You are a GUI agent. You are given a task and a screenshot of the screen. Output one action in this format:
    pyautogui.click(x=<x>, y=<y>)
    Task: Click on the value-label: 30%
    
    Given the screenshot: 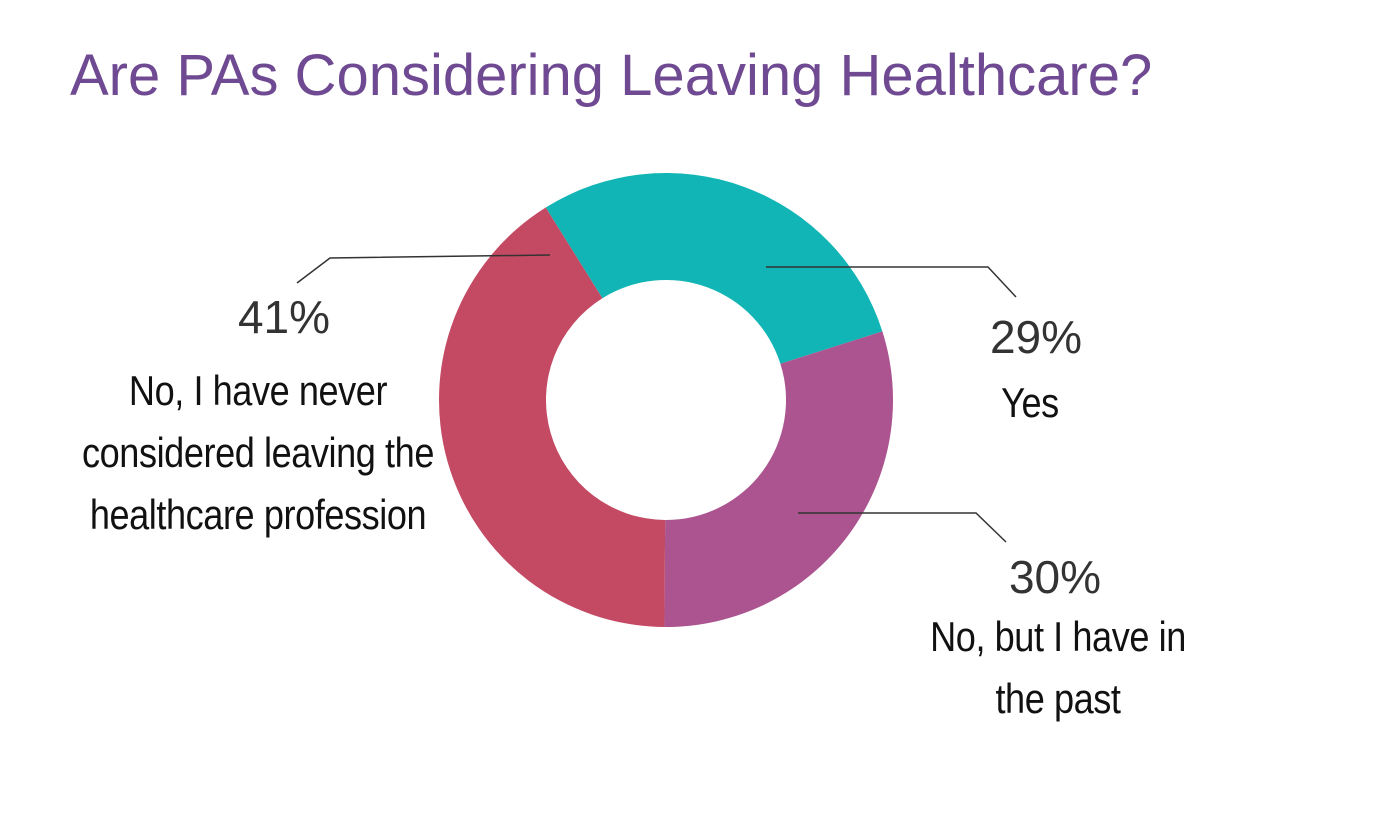 What is the action you would take?
    pyautogui.click(x=1055, y=577)
    